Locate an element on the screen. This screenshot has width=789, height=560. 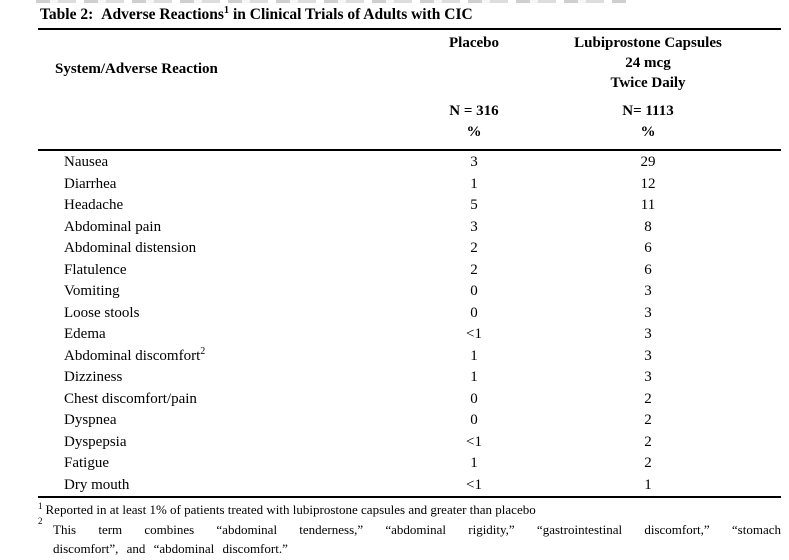
title-rule is located at coordinates (409, 29).